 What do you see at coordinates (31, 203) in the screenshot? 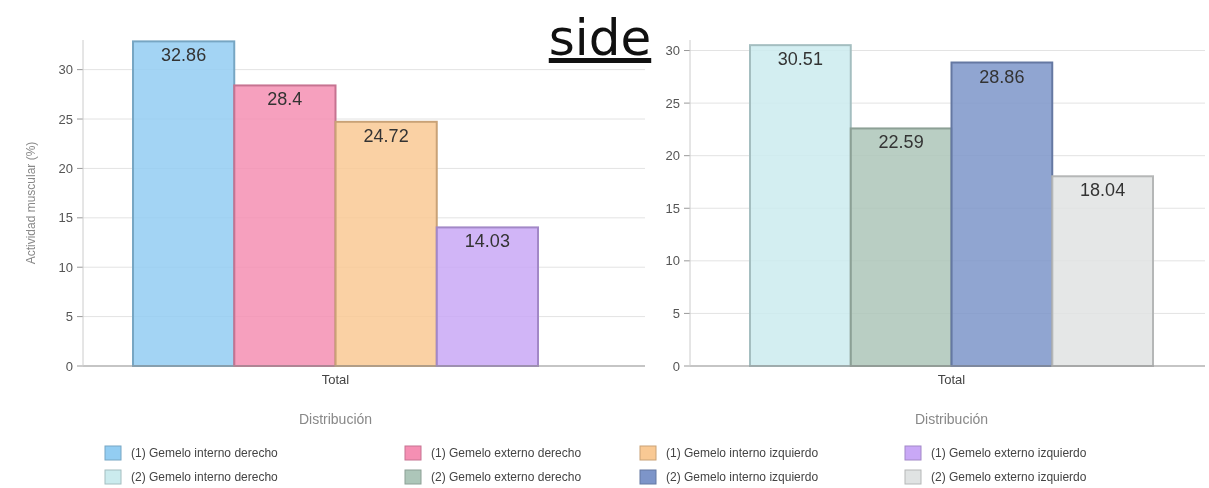
I see `y-axis-title: Actividad muscular (%)` at bounding box center [31, 203].